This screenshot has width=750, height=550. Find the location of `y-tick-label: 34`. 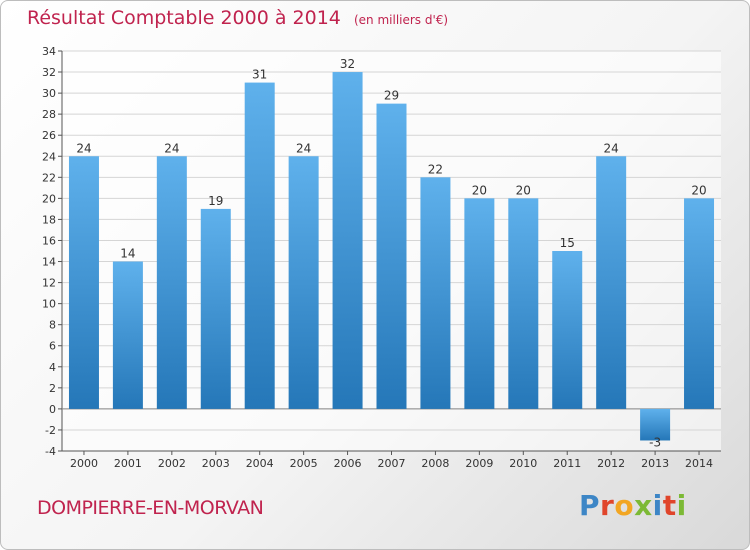

y-tick-label: 34 is located at coordinates (49, 51).